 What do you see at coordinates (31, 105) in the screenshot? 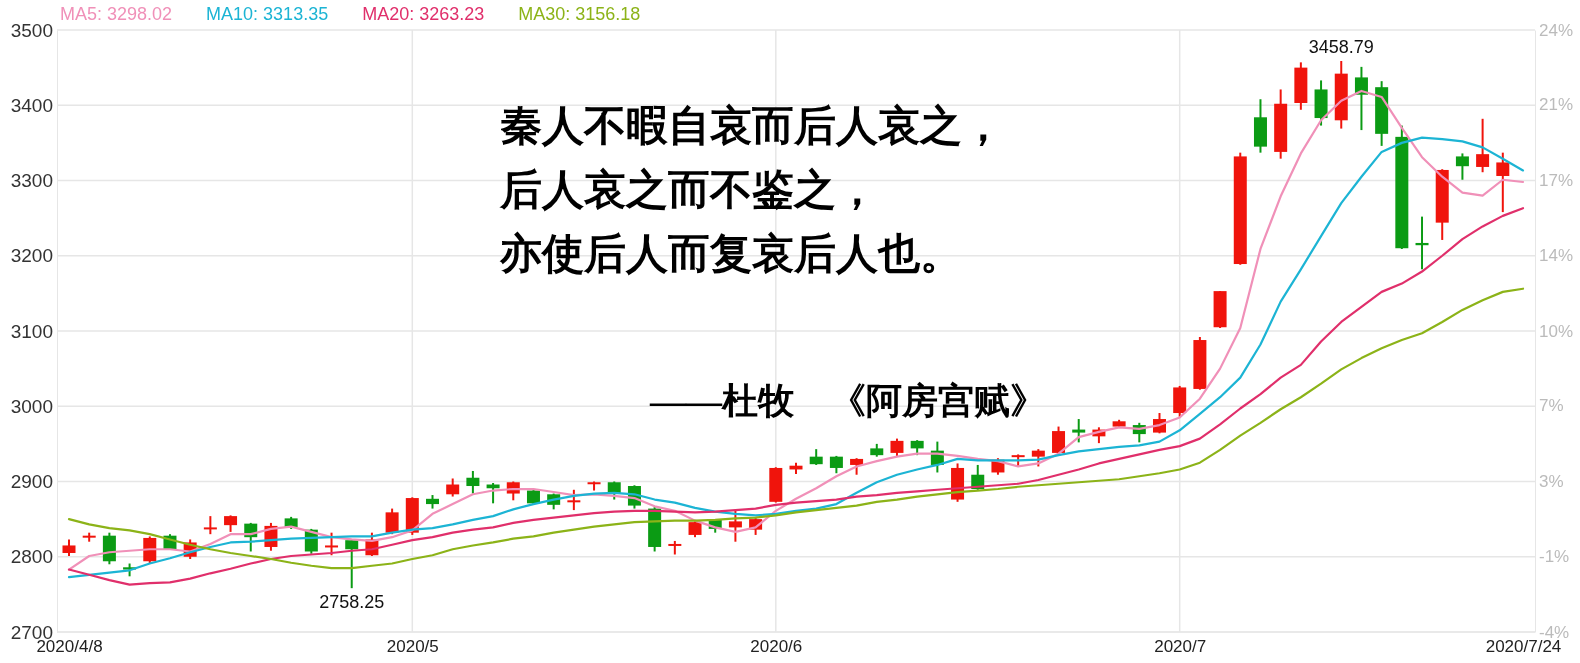
I see `y-tick-label: 3400` at bounding box center [31, 105].